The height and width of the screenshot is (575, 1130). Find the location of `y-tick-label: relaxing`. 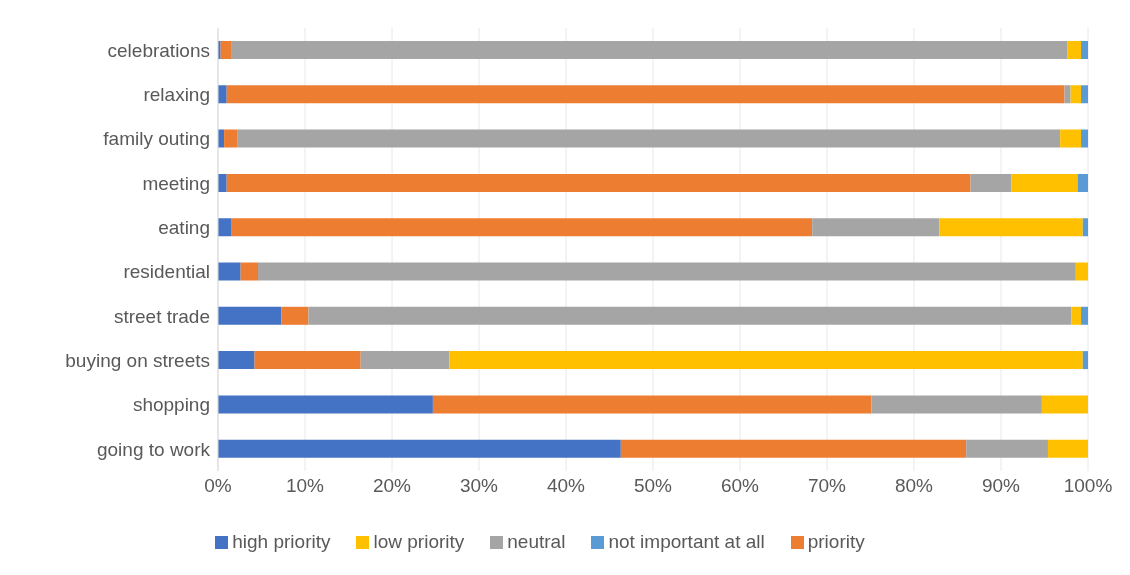

y-tick-label: relaxing is located at coordinates (176, 95).